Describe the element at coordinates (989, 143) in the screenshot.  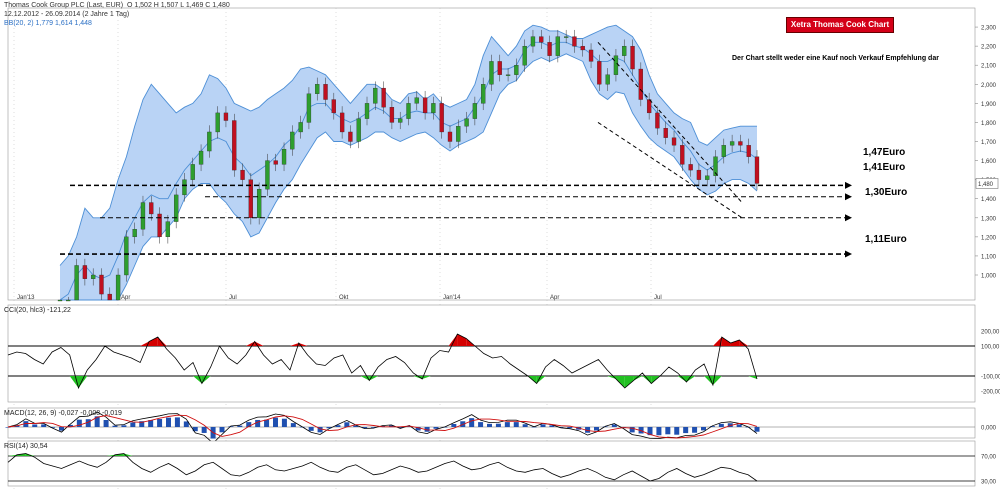
I see `y-tick-label: 1,700` at that location.